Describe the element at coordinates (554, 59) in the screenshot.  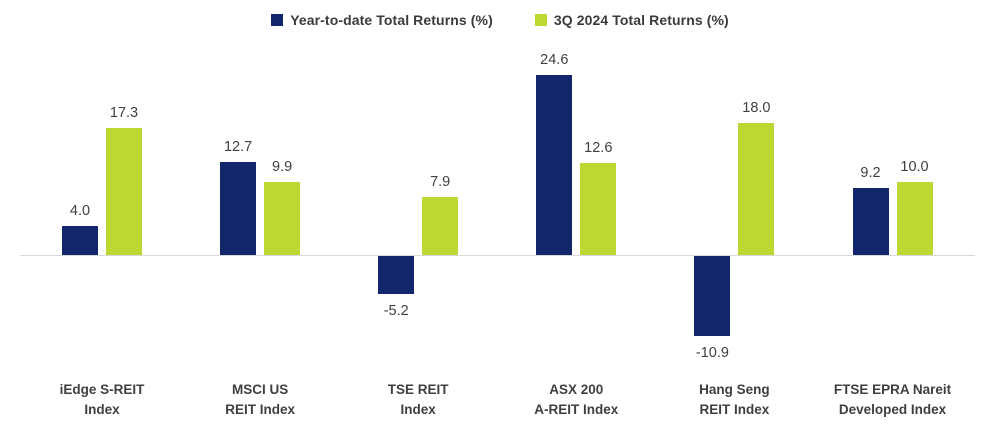
I see `value-label: 24.6` at that location.